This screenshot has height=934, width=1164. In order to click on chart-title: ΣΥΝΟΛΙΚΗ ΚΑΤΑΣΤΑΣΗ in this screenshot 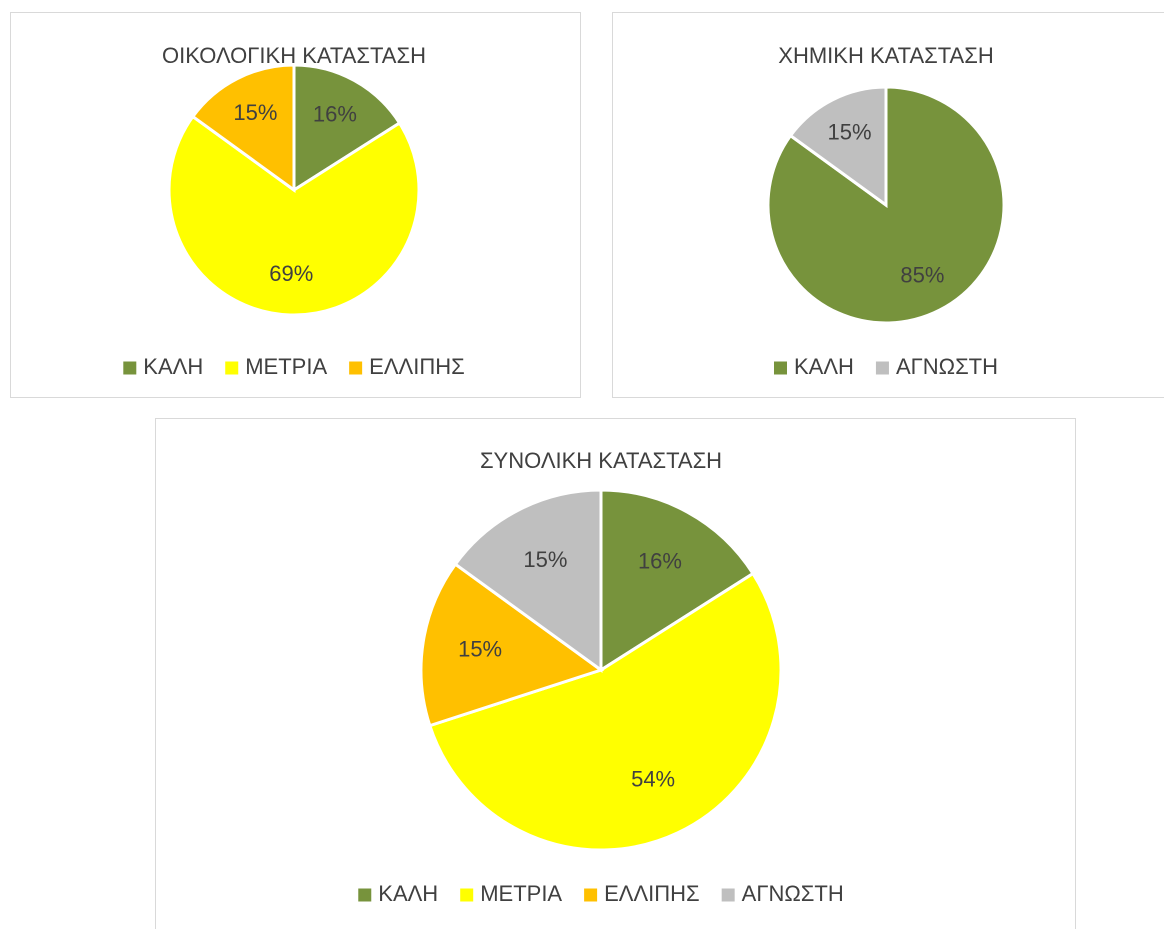, I will do `click(601, 460)`.